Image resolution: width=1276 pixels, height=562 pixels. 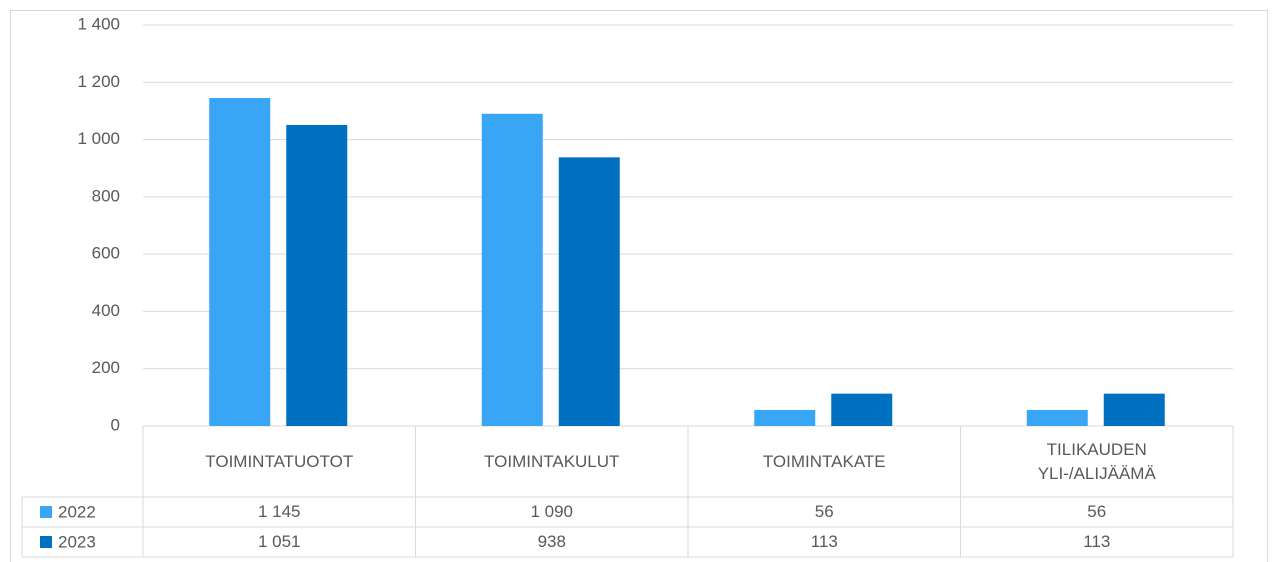 What do you see at coordinates (77, 511) in the screenshot?
I see `legend-label: 2022` at bounding box center [77, 511].